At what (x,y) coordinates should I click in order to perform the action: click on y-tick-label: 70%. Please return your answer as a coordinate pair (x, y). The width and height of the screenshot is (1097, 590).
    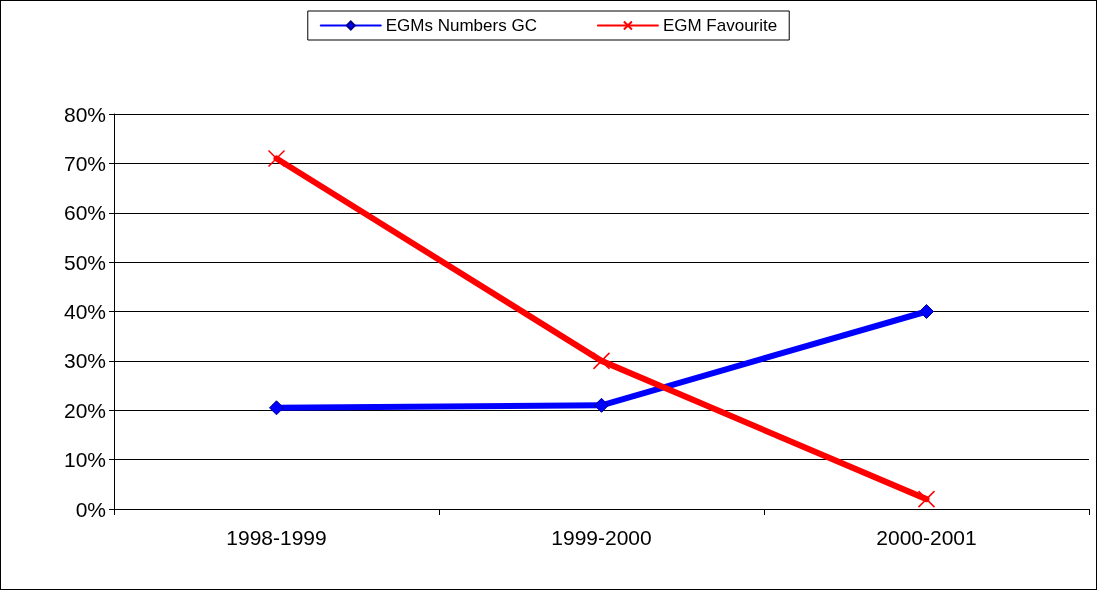
    Looking at the image, I should click on (84, 163).